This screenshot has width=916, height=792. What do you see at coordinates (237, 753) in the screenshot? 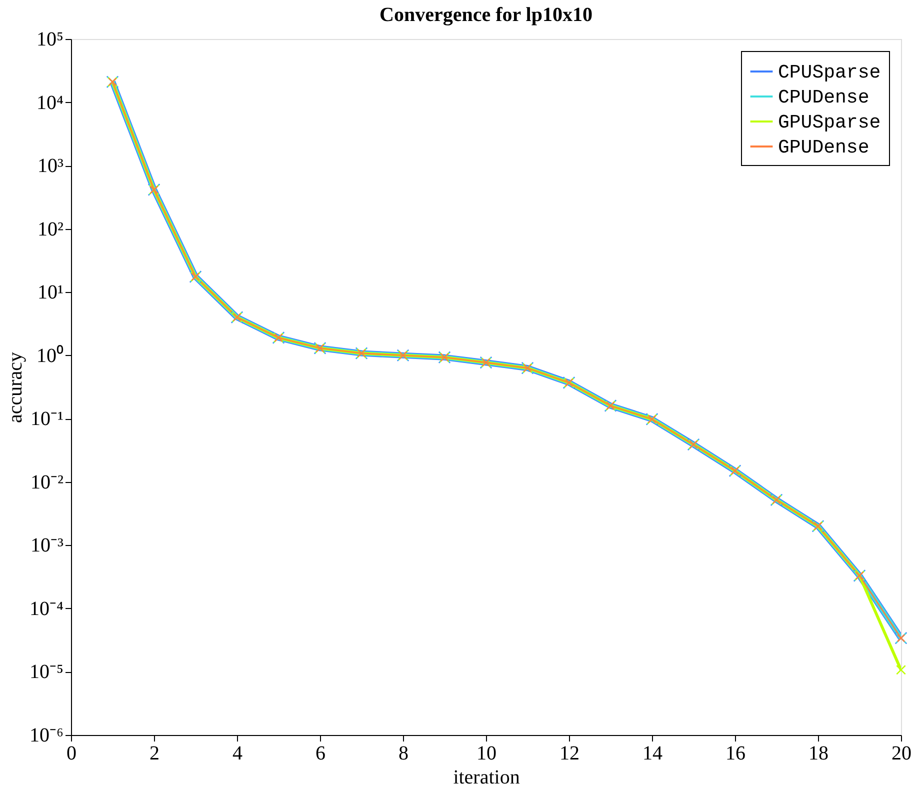
I see `x-tick-label: 4` at bounding box center [237, 753].